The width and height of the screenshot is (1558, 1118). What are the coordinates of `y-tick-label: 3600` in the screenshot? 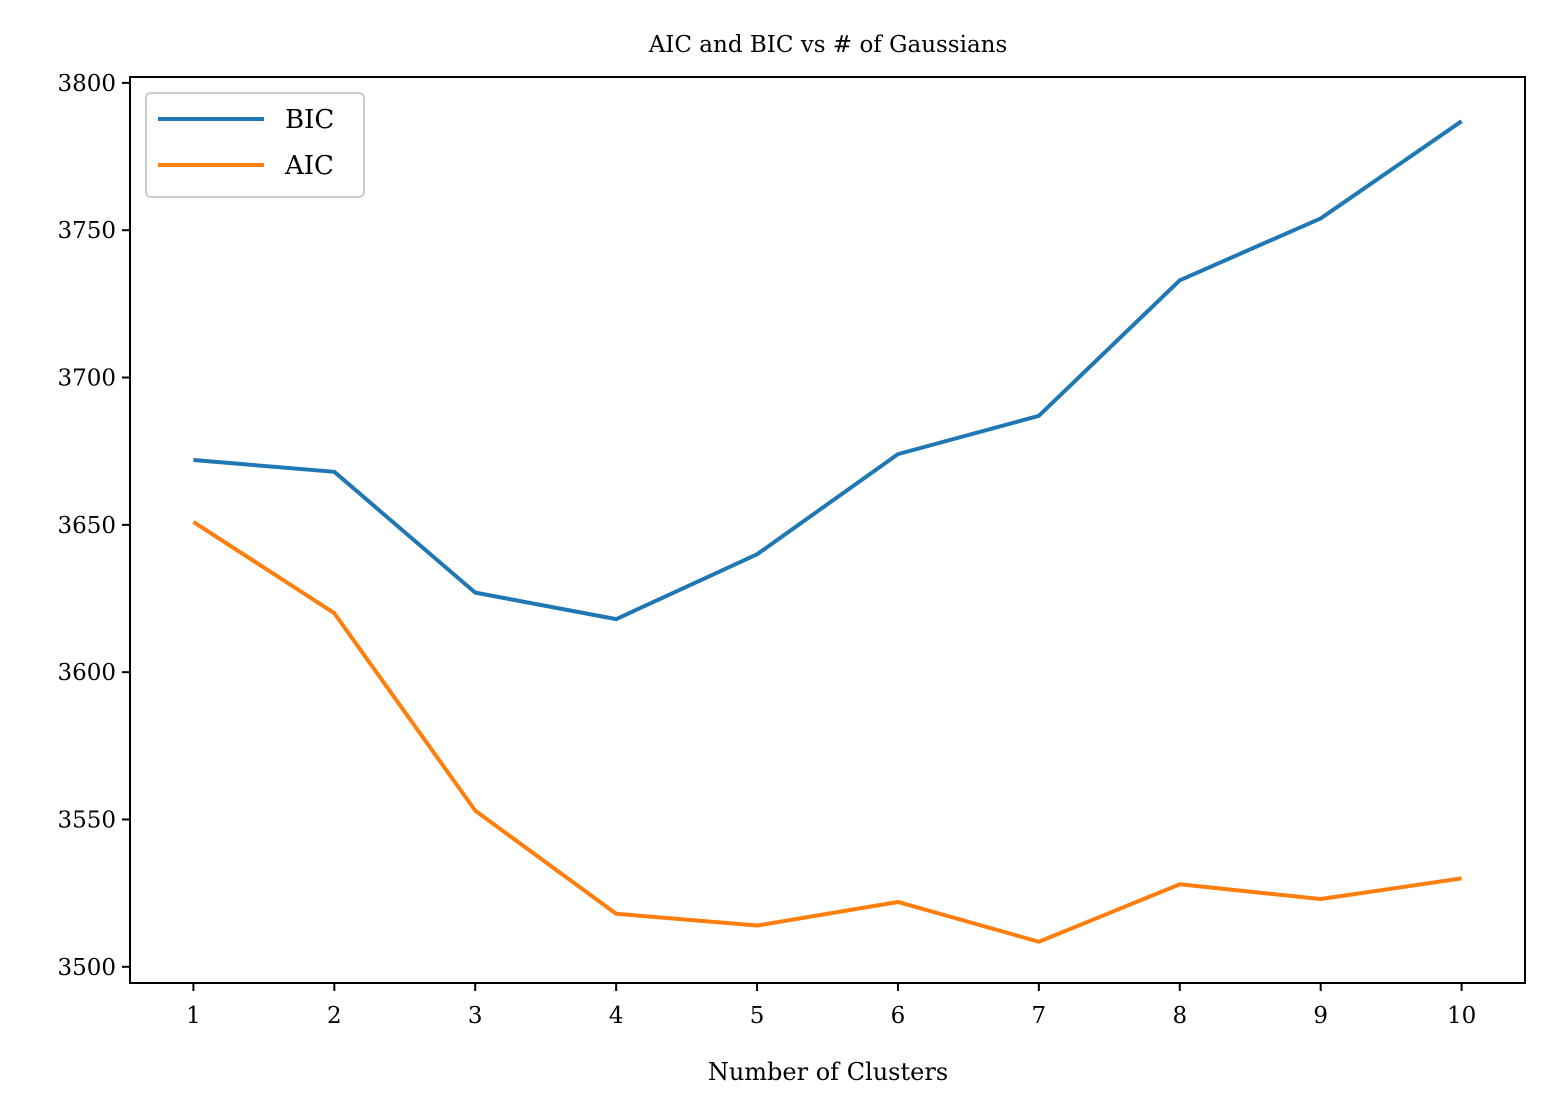 It's located at (86, 673).